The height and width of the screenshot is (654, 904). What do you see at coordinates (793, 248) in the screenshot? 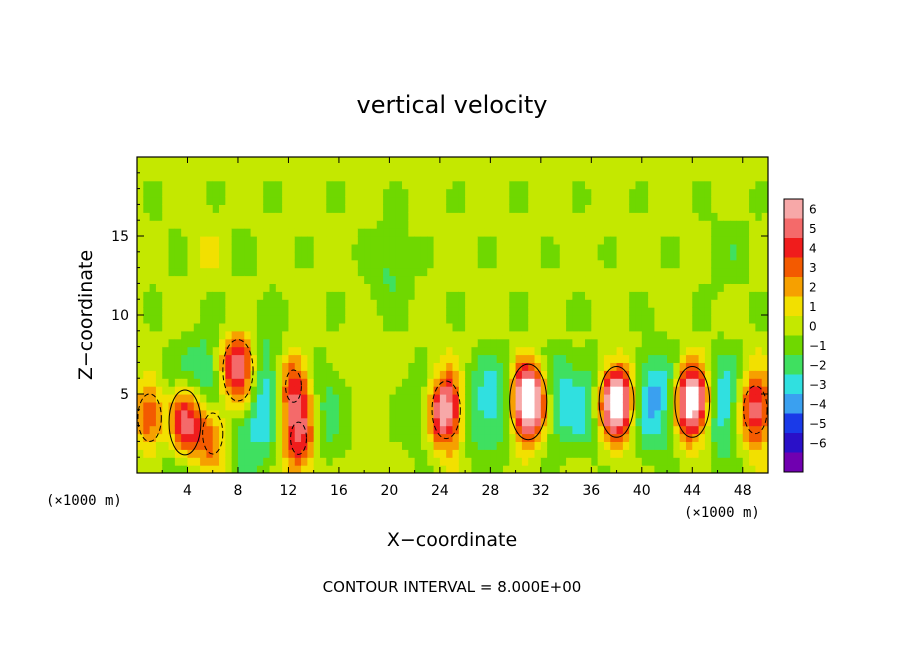
I see `colorbar-swatch` at bounding box center [793, 248].